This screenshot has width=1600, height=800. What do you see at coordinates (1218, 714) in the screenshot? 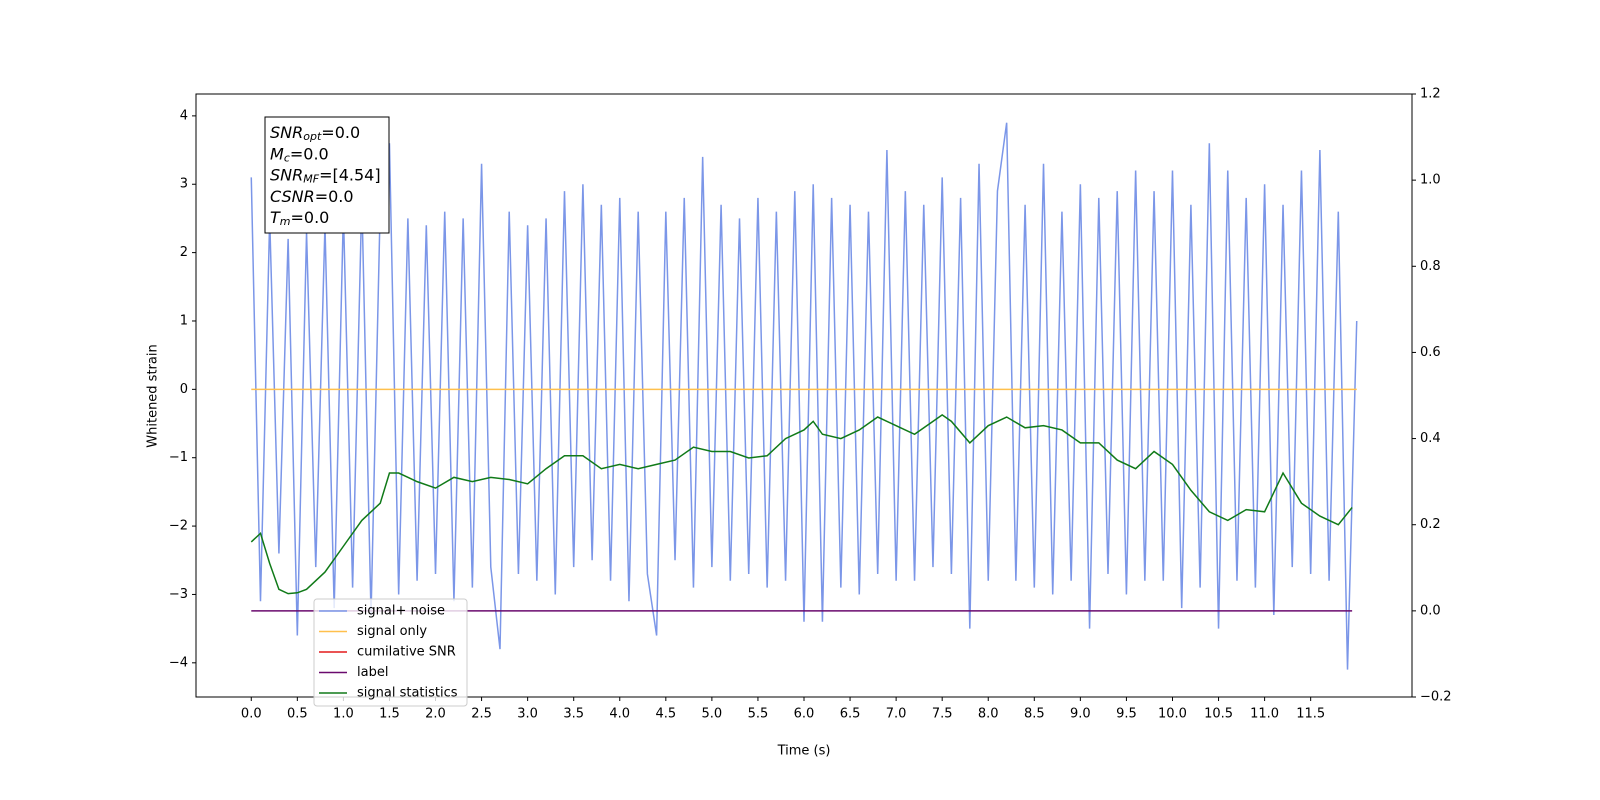
I see `x-tick-label: 10.5` at bounding box center [1218, 714].